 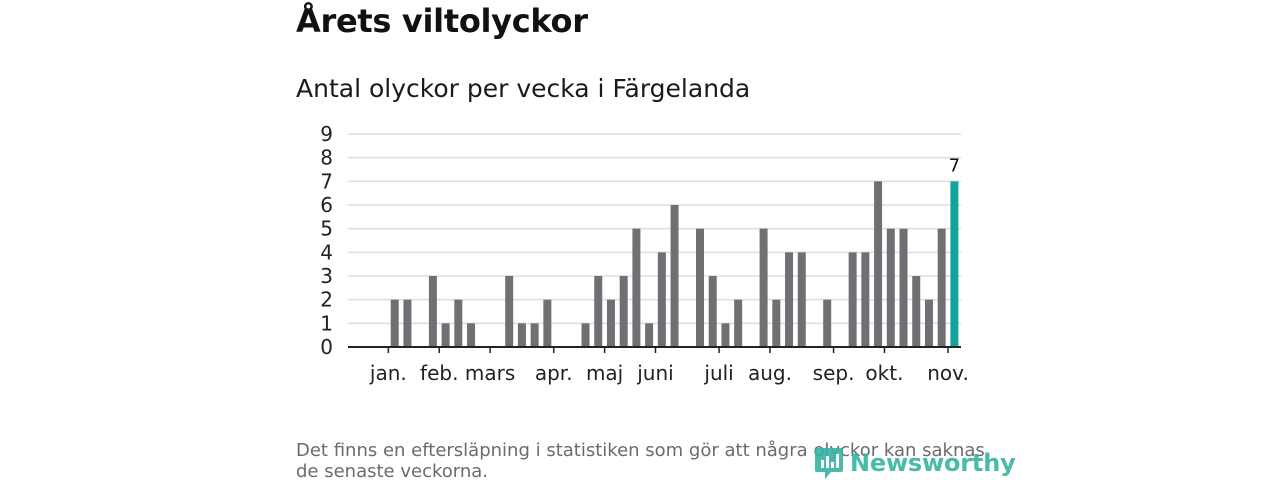 I want to click on x-tick-label: sep., so click(x=834, y=373).